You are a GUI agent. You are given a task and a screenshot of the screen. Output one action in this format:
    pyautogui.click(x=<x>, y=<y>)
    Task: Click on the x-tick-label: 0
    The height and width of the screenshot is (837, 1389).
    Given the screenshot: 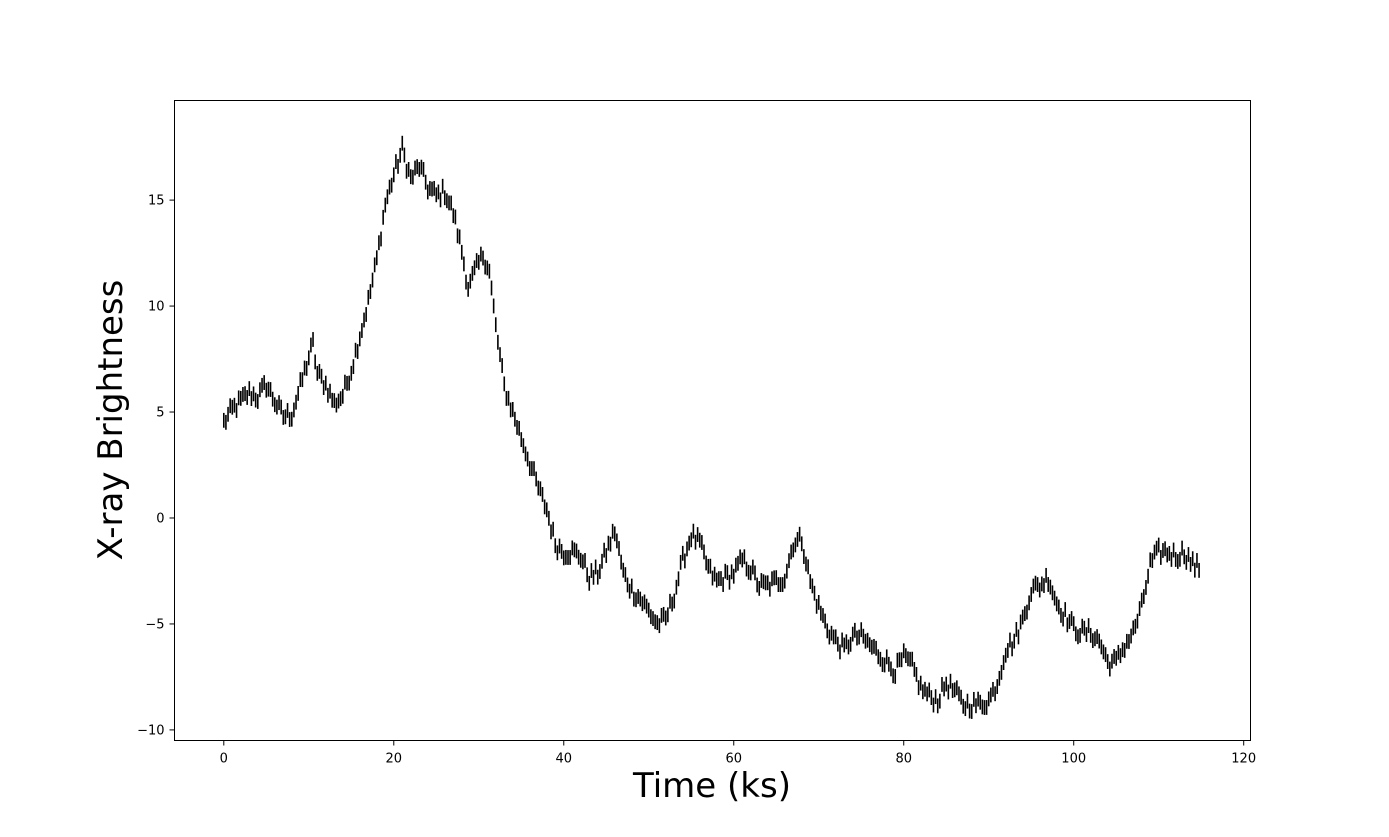 What is the action you would take?
    pyautogui.click(x=224, y=759)
    